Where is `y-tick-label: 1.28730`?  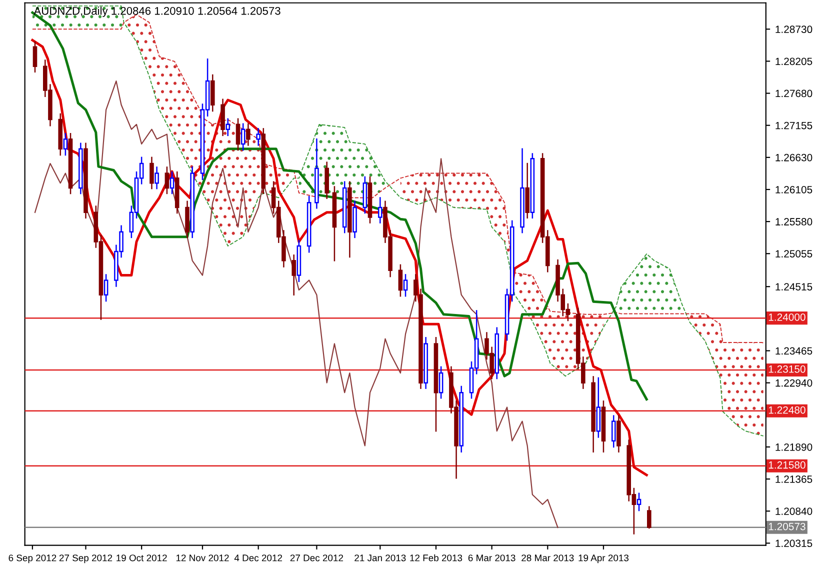
y-tick-label: 1.28730 is located at coordinates (794, 30).